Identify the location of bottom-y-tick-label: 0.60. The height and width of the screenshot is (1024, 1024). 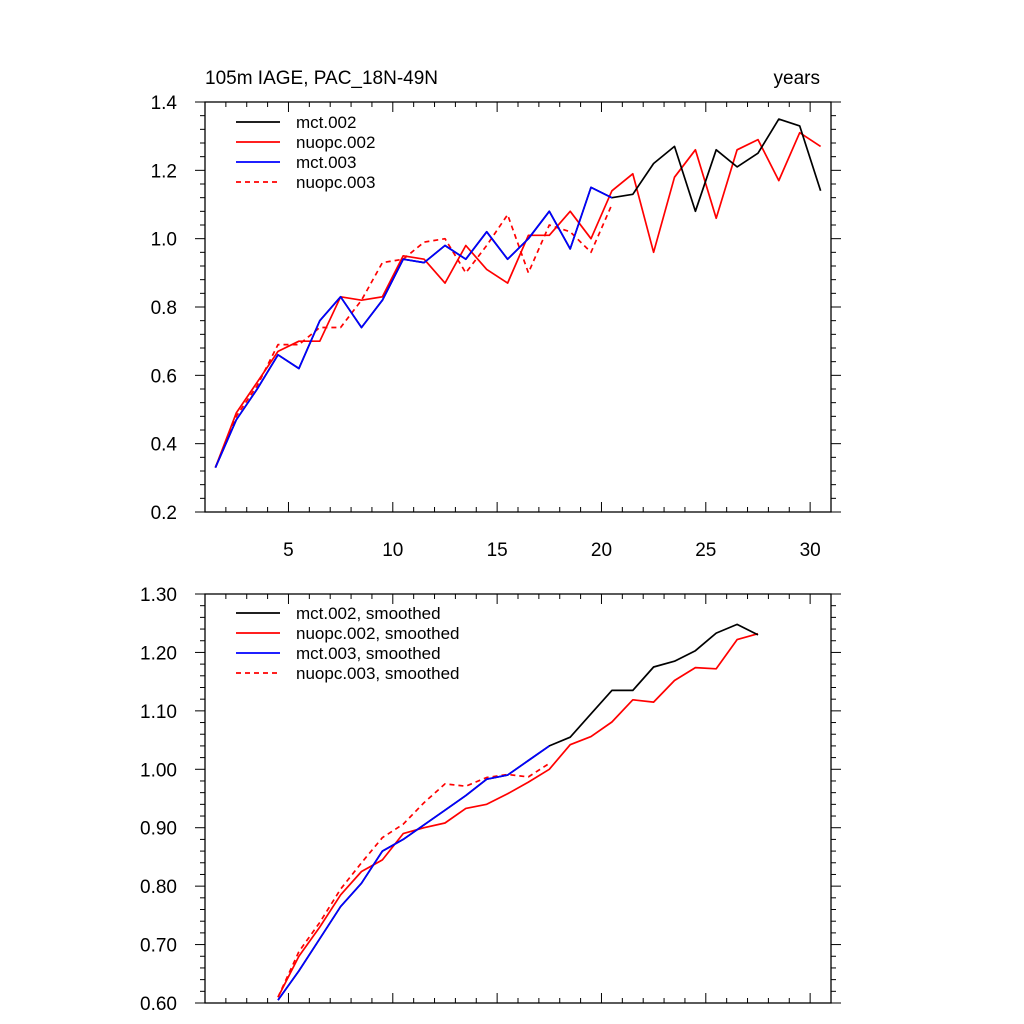
(158, 1004).